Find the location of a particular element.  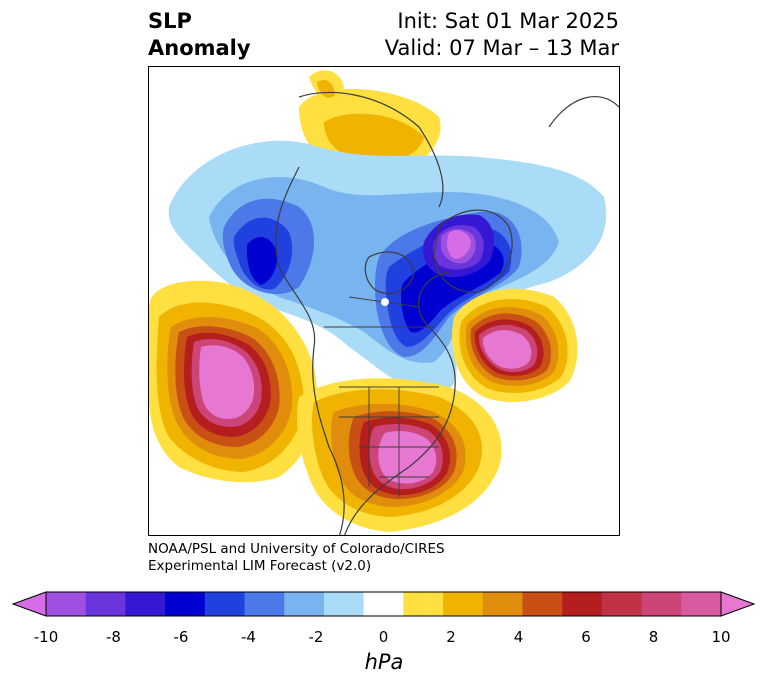

colorbar is located at coordinates (383, 604).